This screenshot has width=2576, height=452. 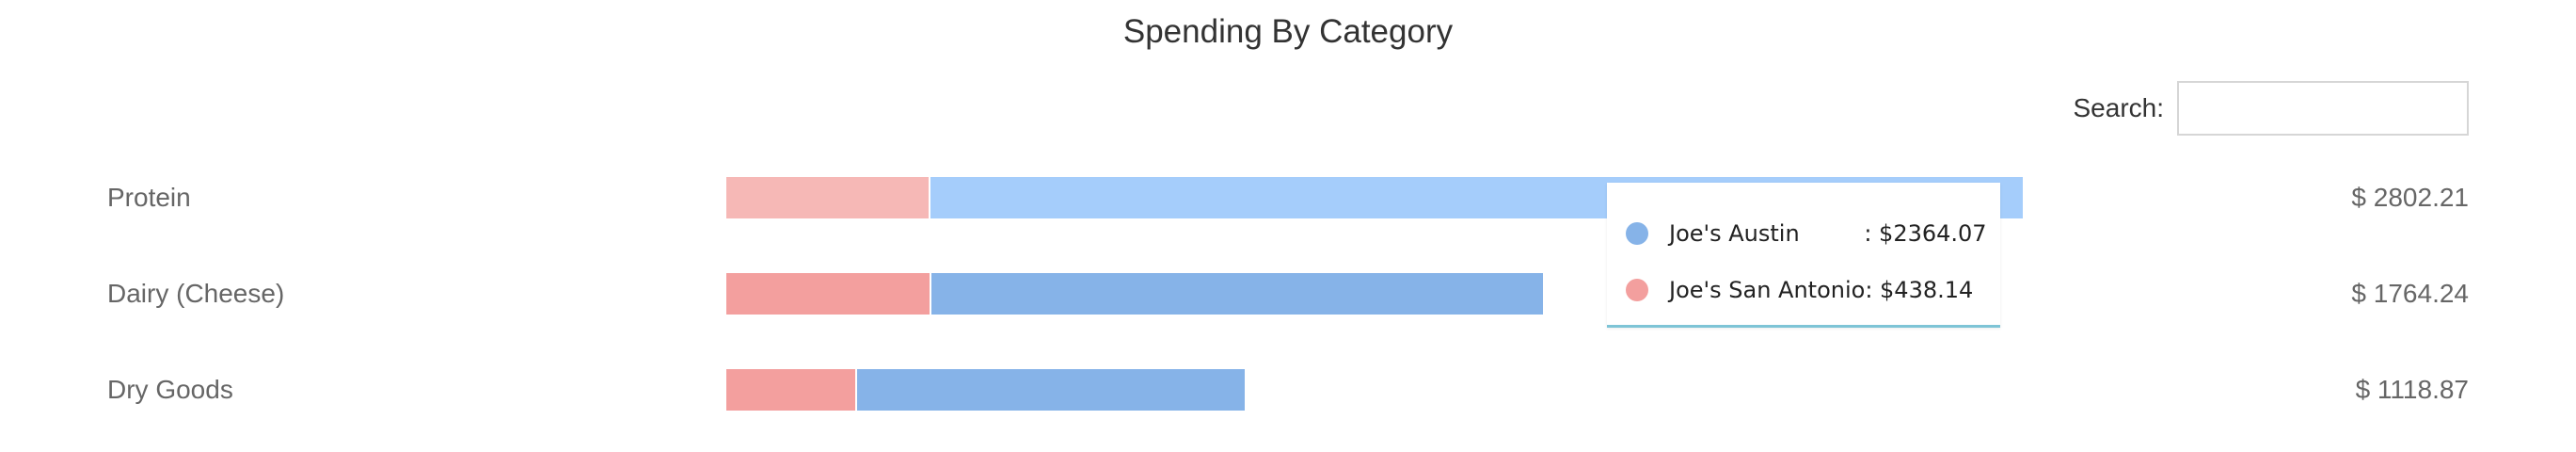 I want to click on tooltip-text: Joe's Austin : $2364.07, so click(x=1828, y=234).